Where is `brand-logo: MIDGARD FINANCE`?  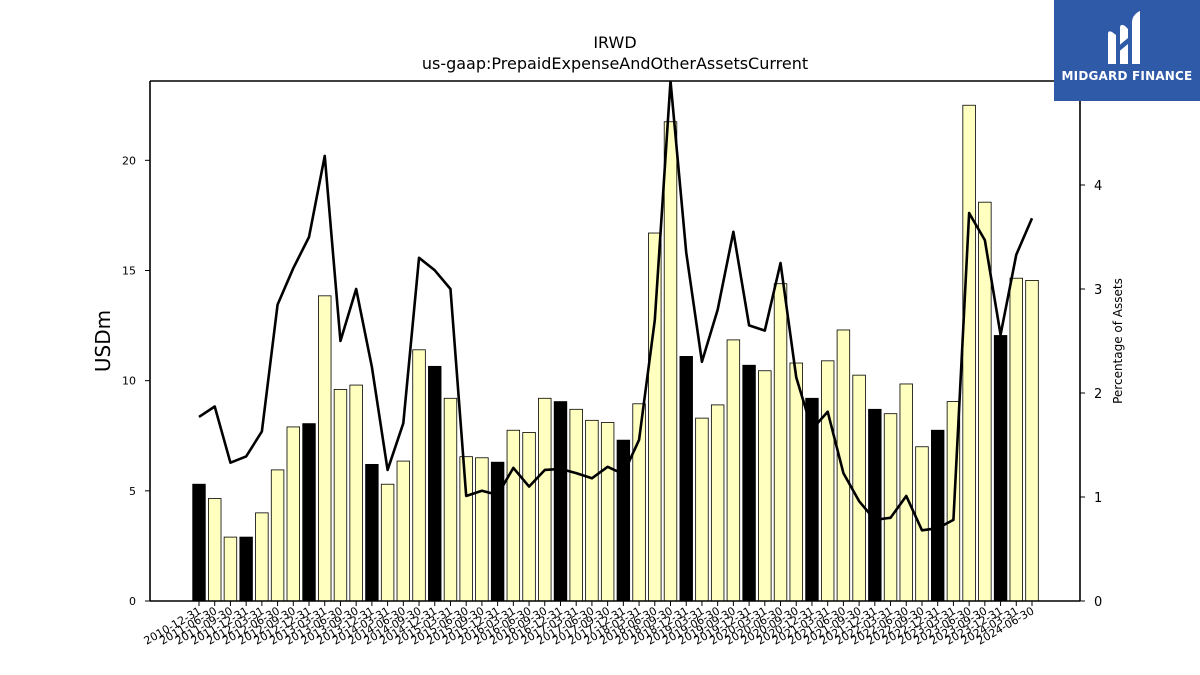
brand-logo: MIDGARD FINANCE is located at coordinates (1127, 50).